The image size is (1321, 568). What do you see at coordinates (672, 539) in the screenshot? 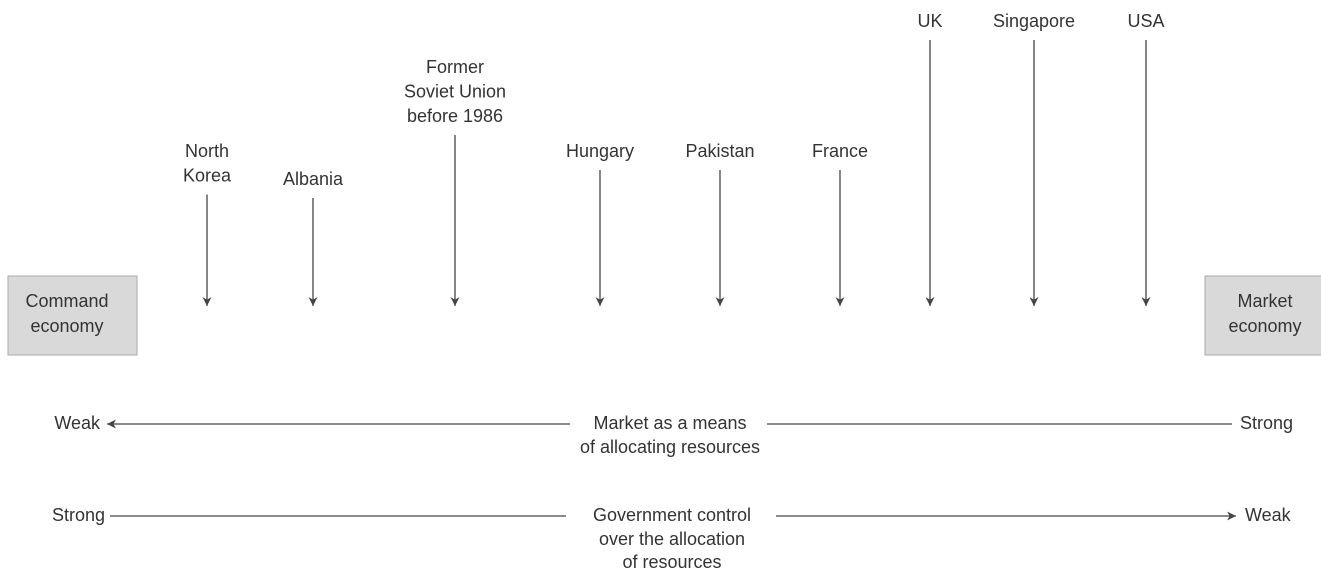
I see `scale-title: over the allocation` at bounding box center [672, 539].